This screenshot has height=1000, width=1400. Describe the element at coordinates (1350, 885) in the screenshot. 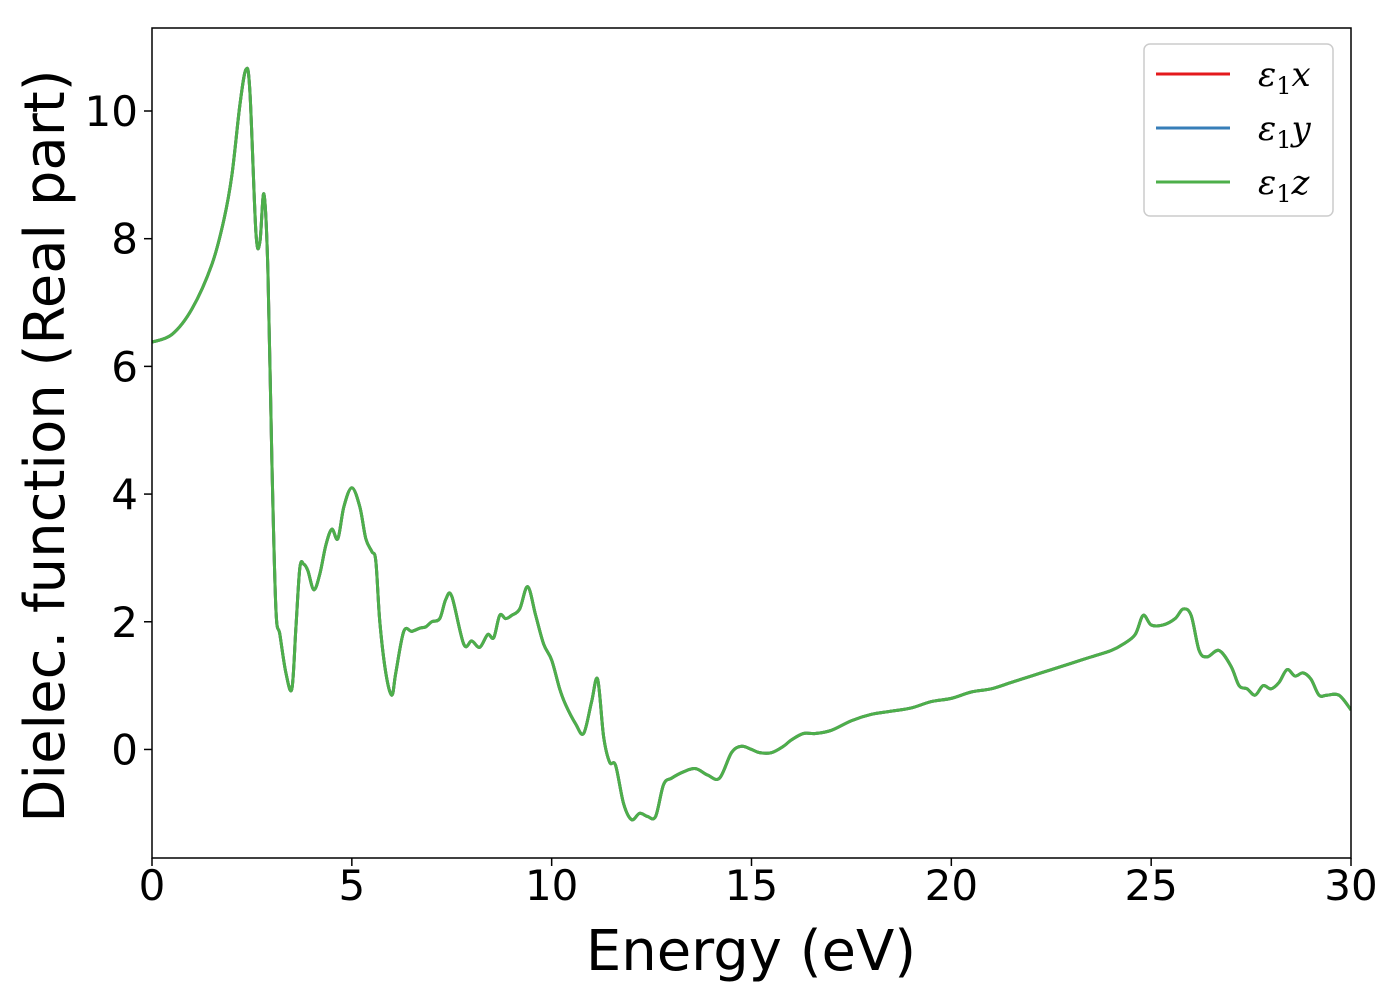

I see `x-tick-label: 30` at that location.